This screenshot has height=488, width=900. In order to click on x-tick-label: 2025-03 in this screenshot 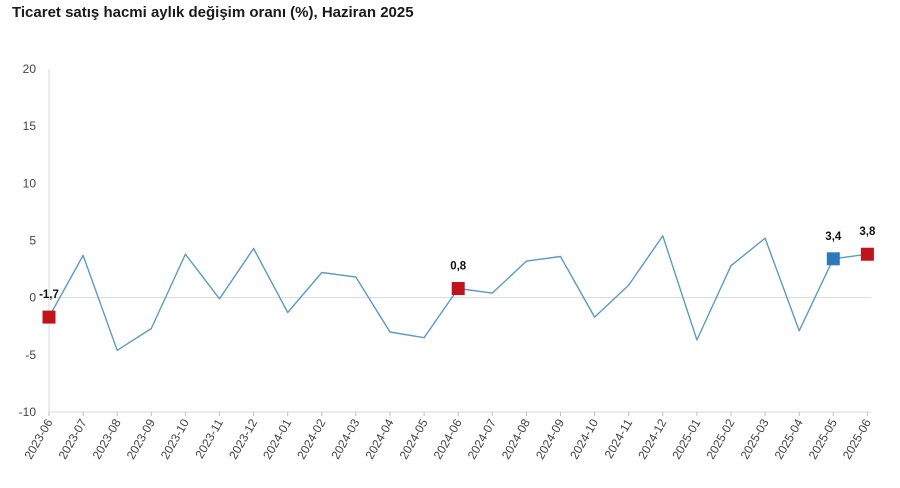, I will do `click(755, 438)`.